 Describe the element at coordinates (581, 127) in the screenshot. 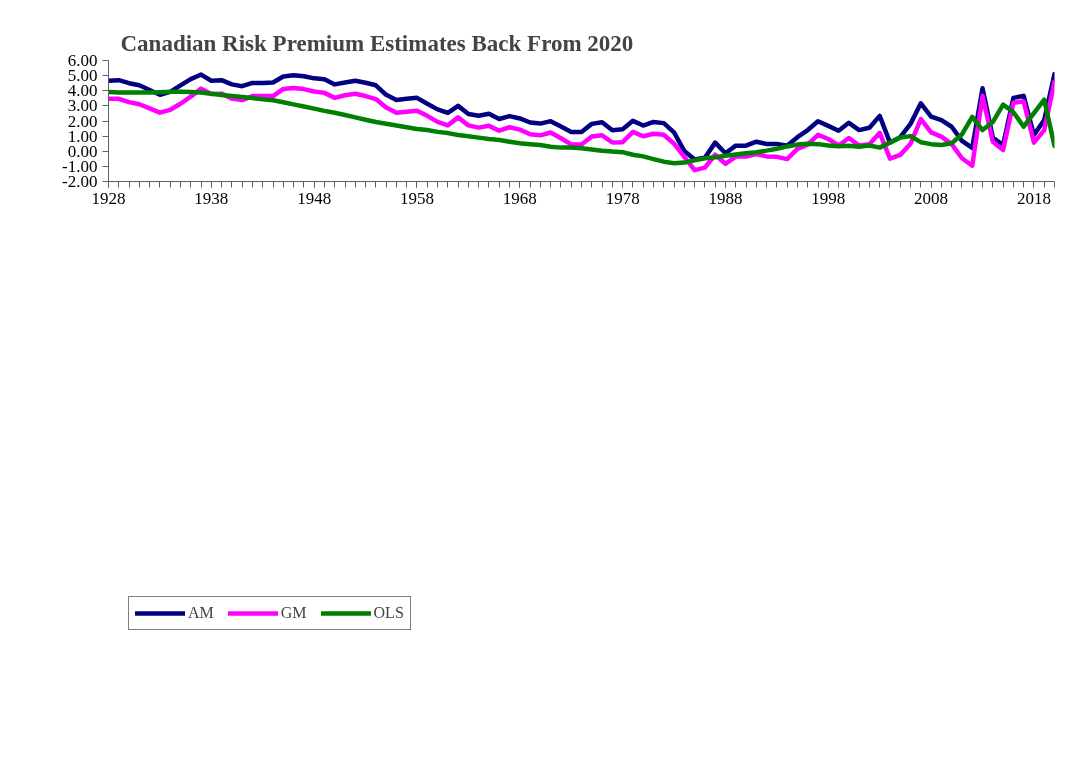

I see `line-series` at that location.